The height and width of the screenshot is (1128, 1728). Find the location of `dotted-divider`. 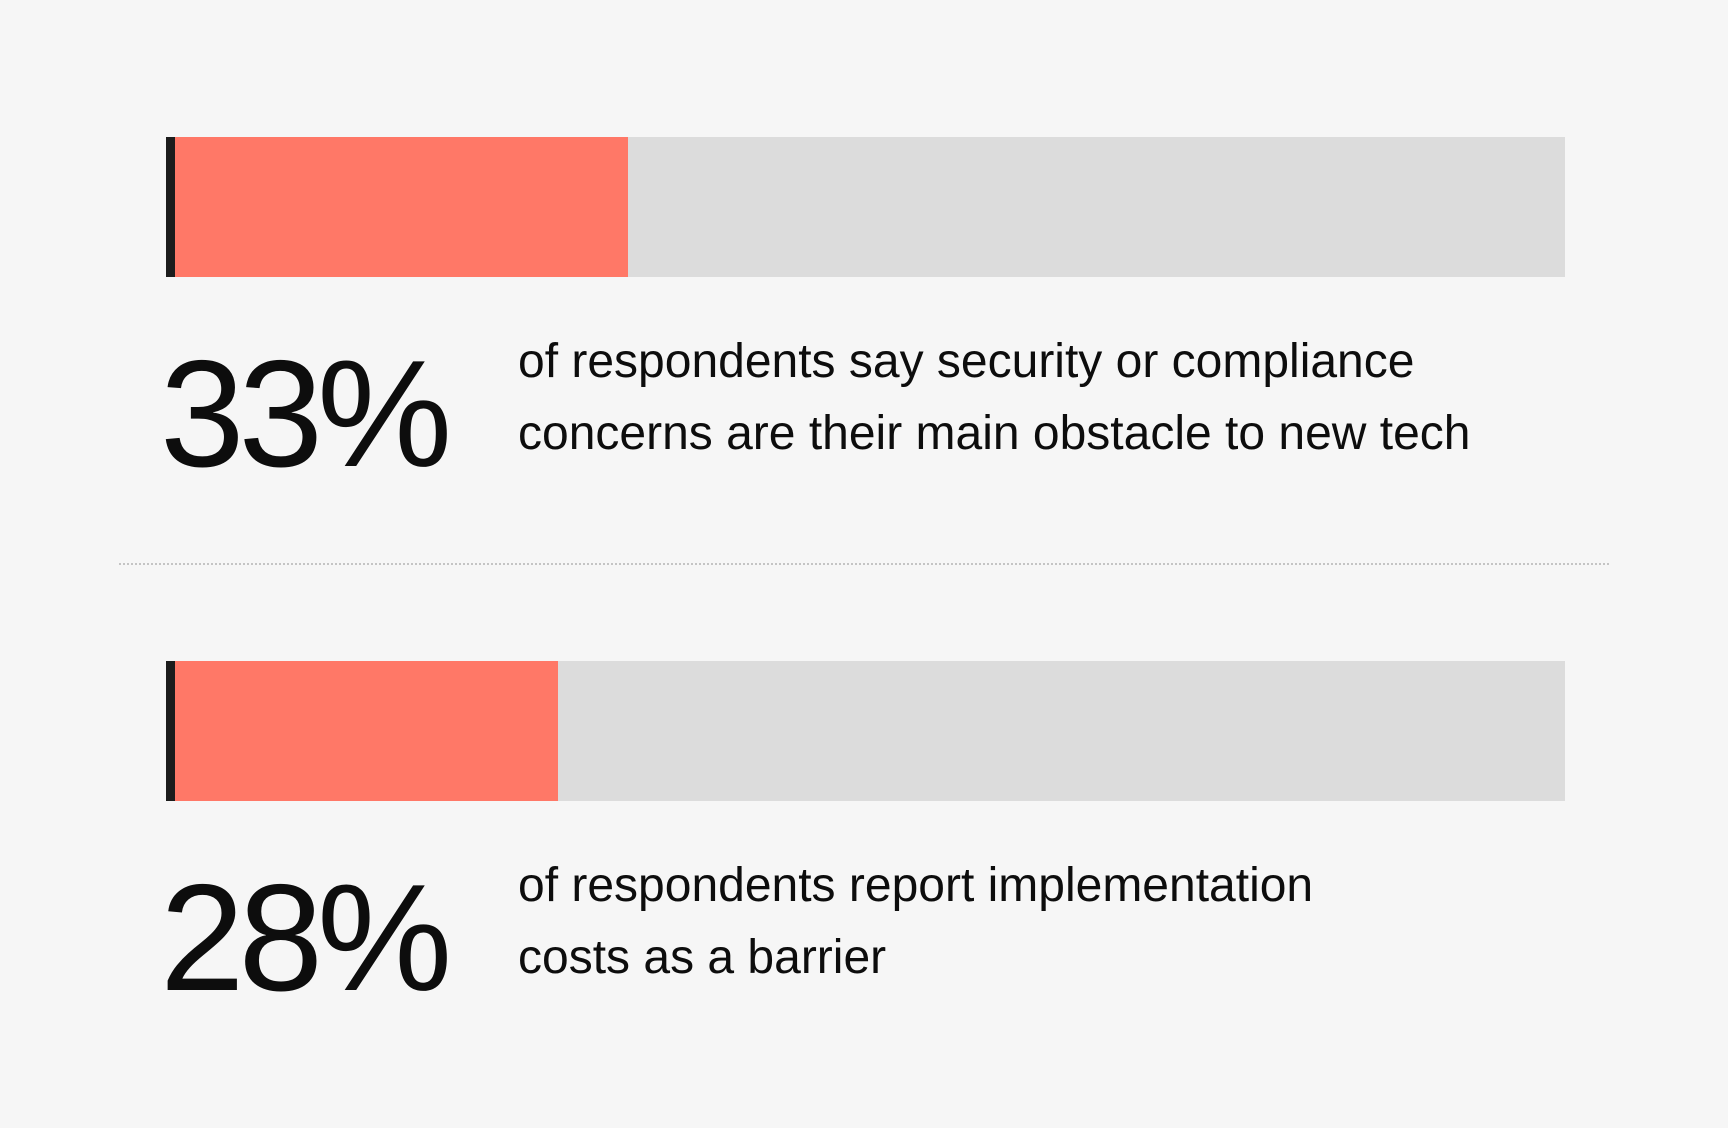

dotted-divider is located at coordinates (864, 564).